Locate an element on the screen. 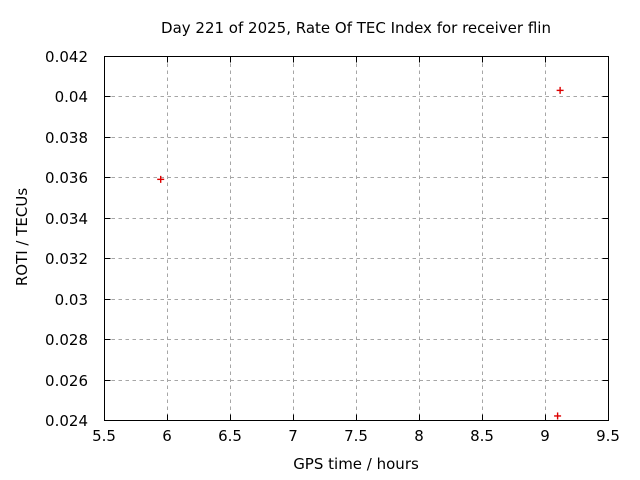  x-tick-label: 6 is located at coordinates (167, 436).